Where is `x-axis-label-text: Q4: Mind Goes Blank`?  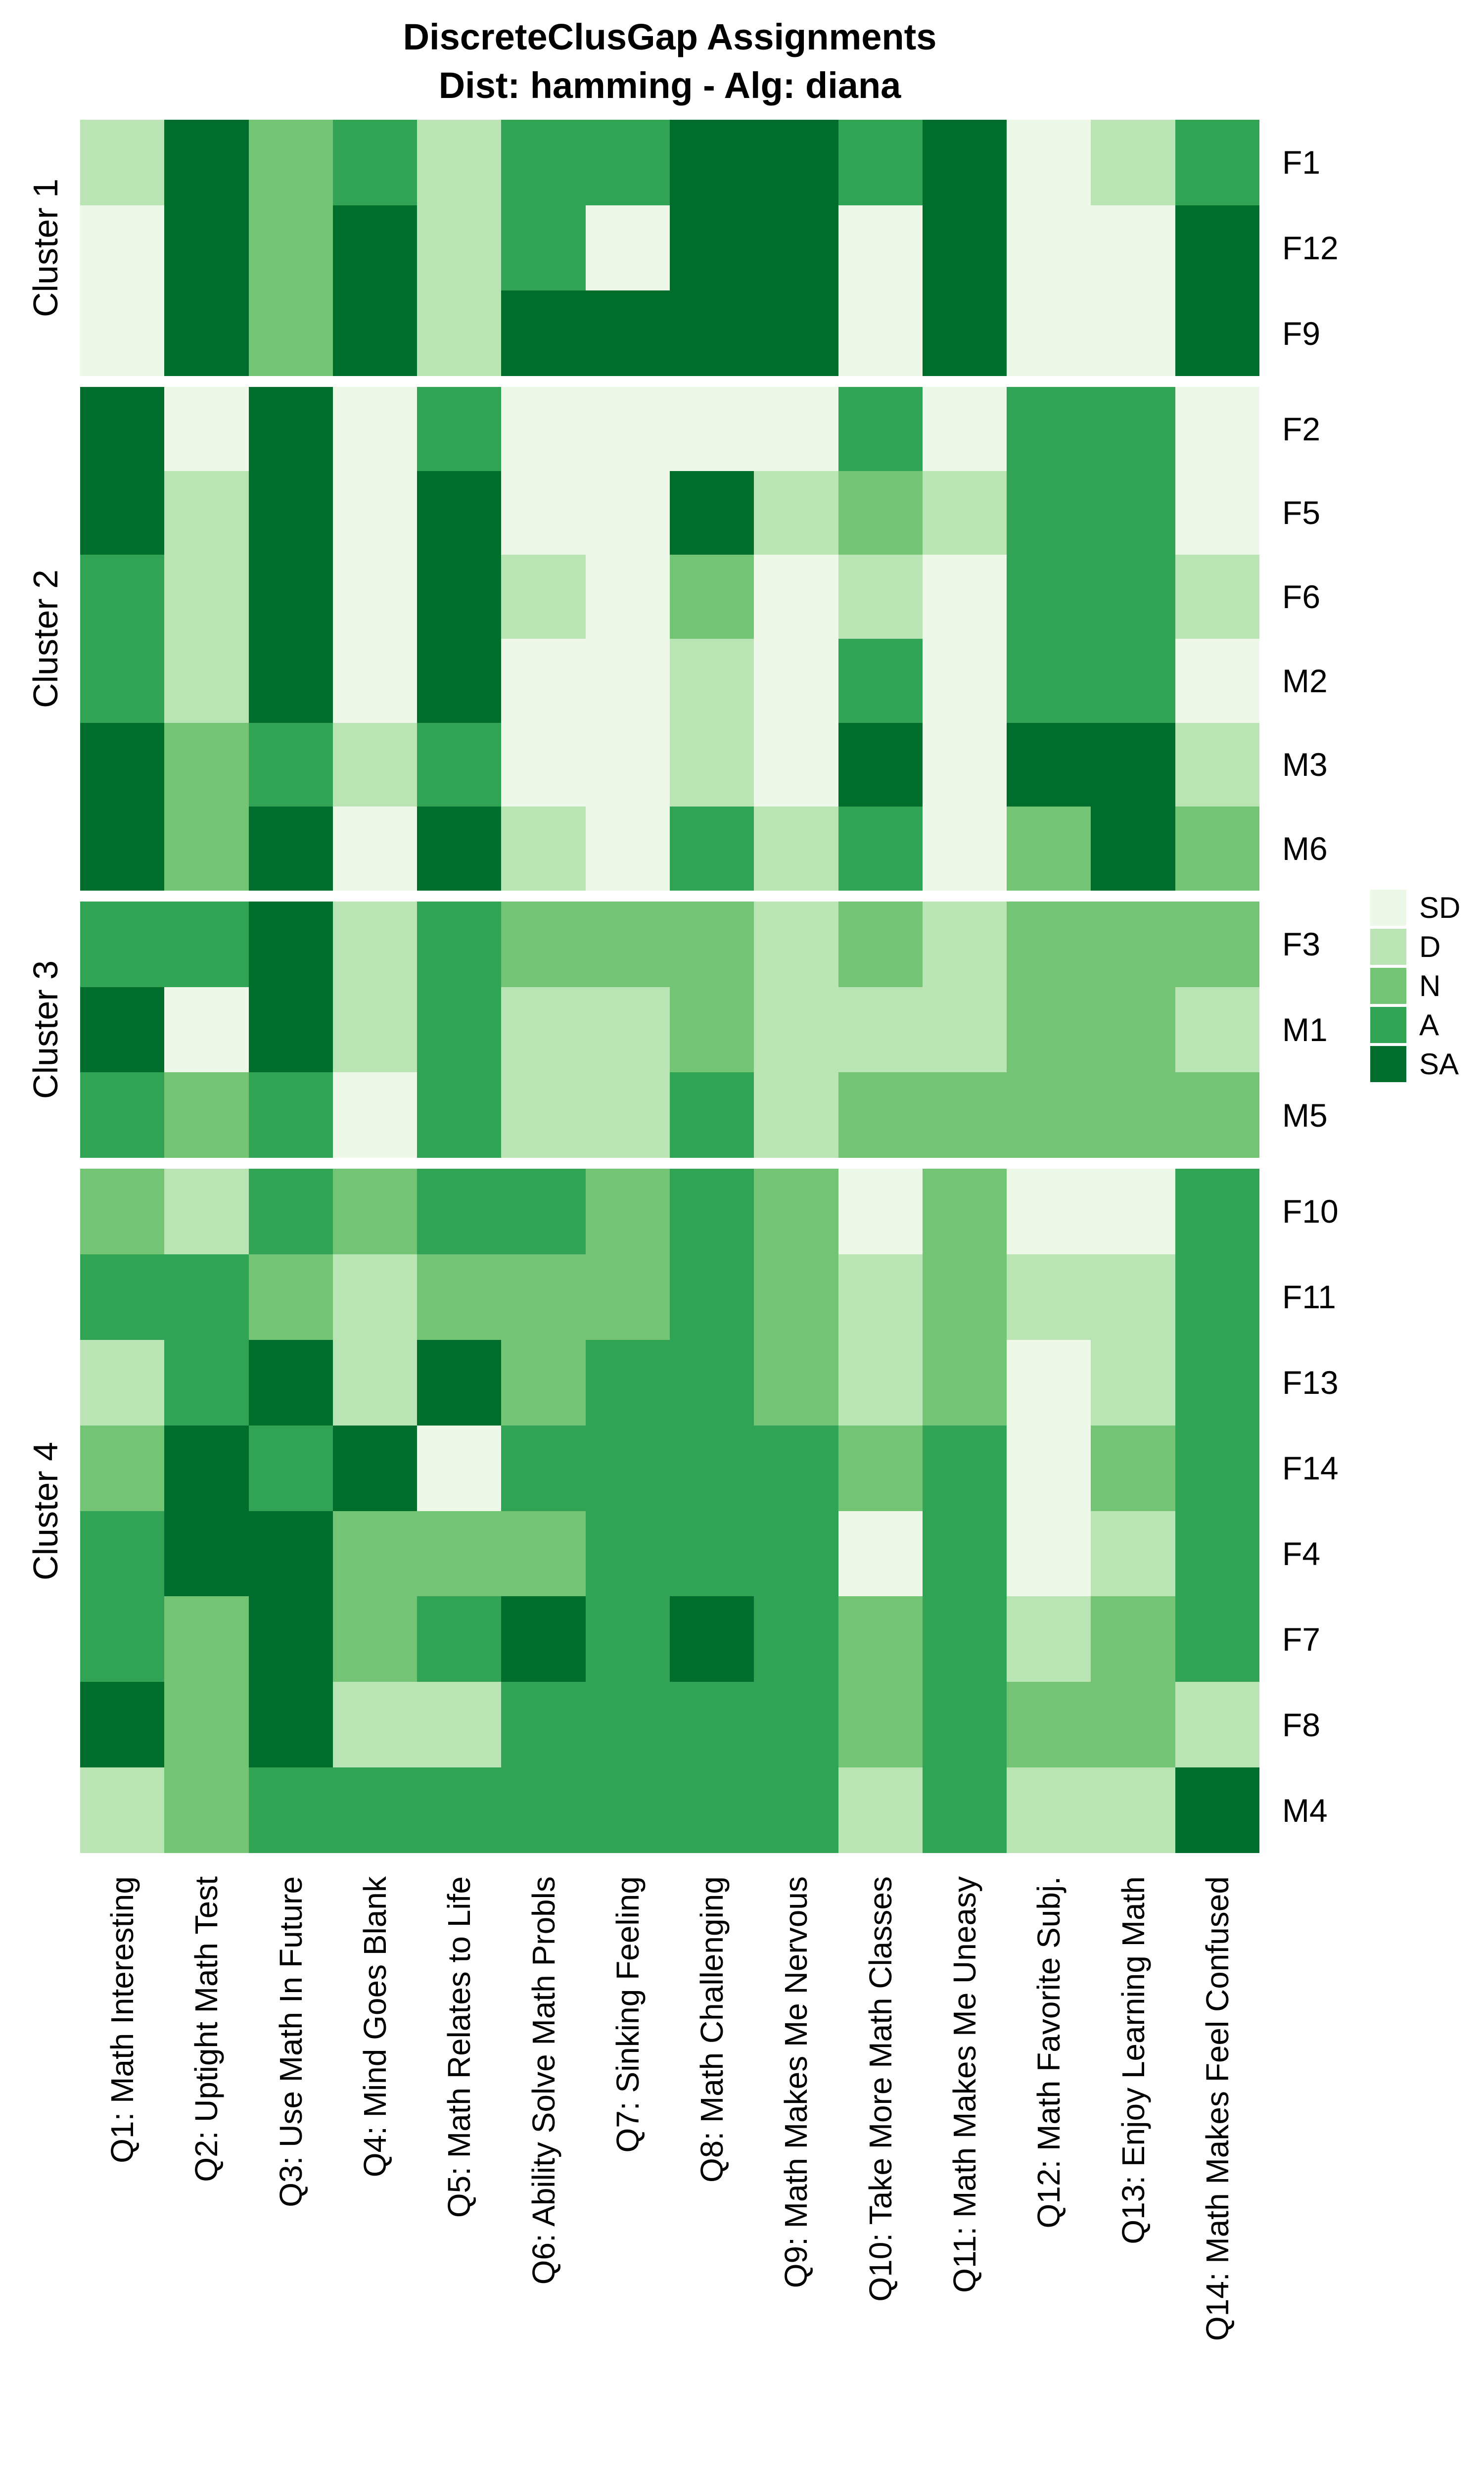 x-axis-label-text: Q4: Mind Goes Blank is located at coordinates (375, 2027).